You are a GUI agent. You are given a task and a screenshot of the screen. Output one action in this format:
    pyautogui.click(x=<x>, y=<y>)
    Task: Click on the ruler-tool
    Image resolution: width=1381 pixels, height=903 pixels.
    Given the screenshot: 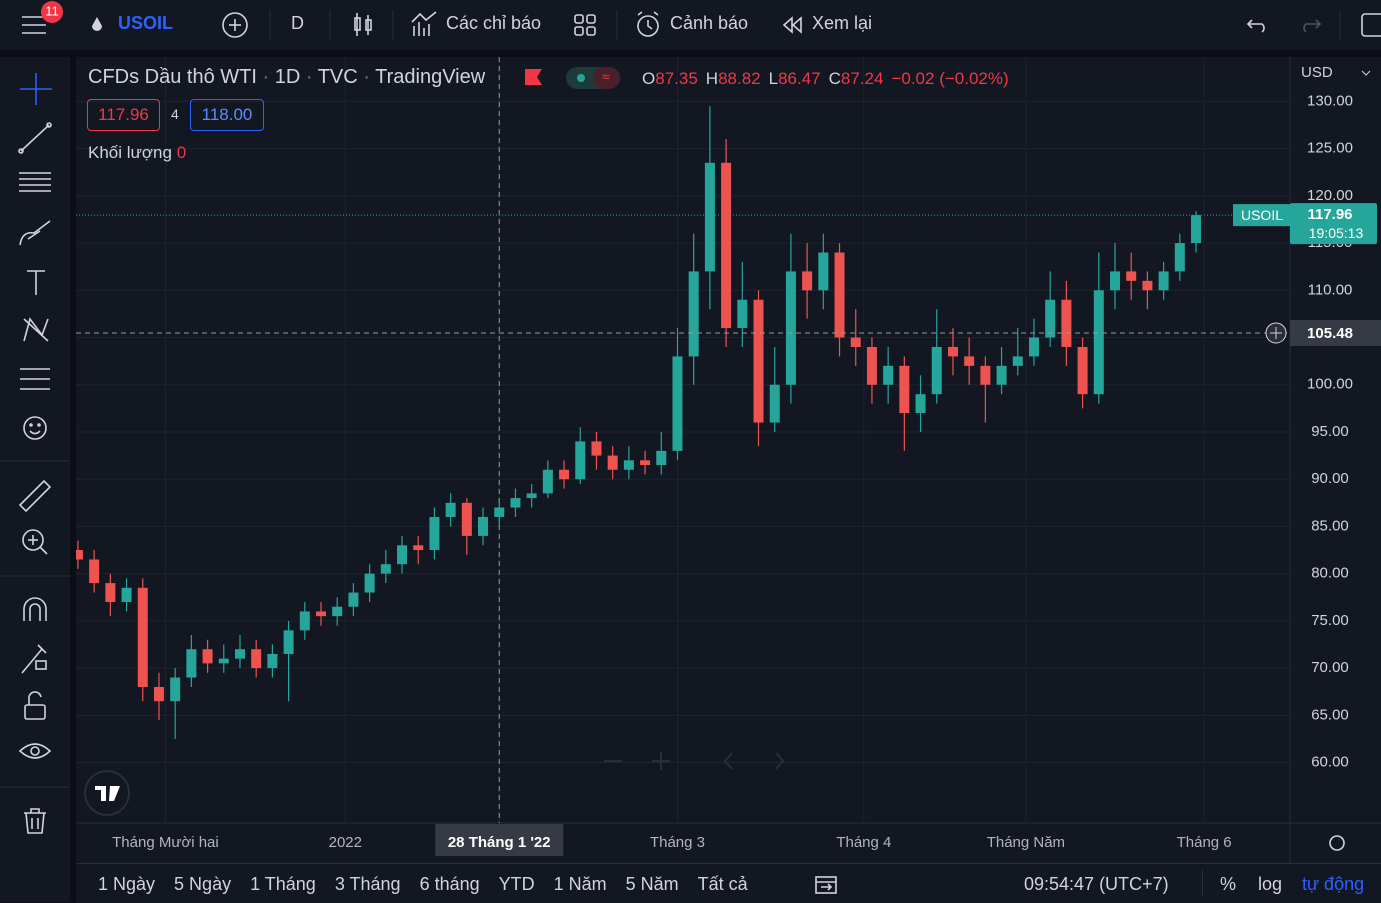 What is the action you would take?
    pyautogui.click(x=35, y=496)
    